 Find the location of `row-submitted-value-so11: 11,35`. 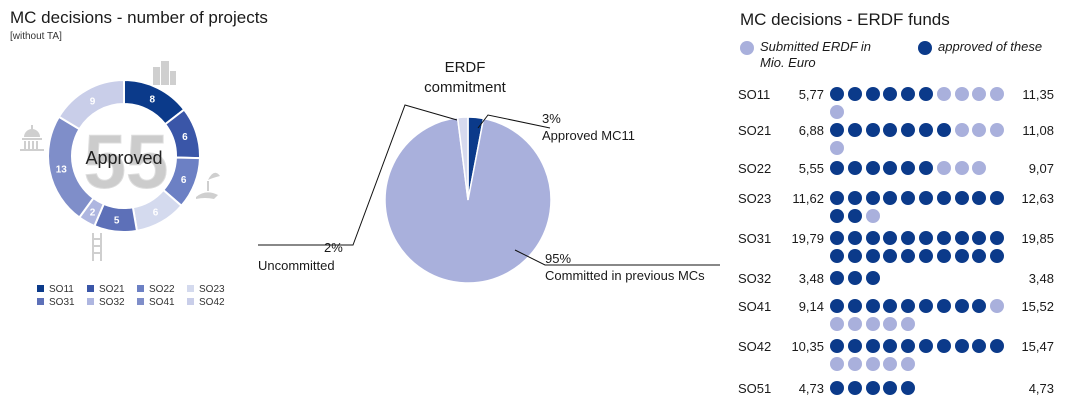

row-submitted-value-so11: 11,35 is located at coordinates (1038, 94).